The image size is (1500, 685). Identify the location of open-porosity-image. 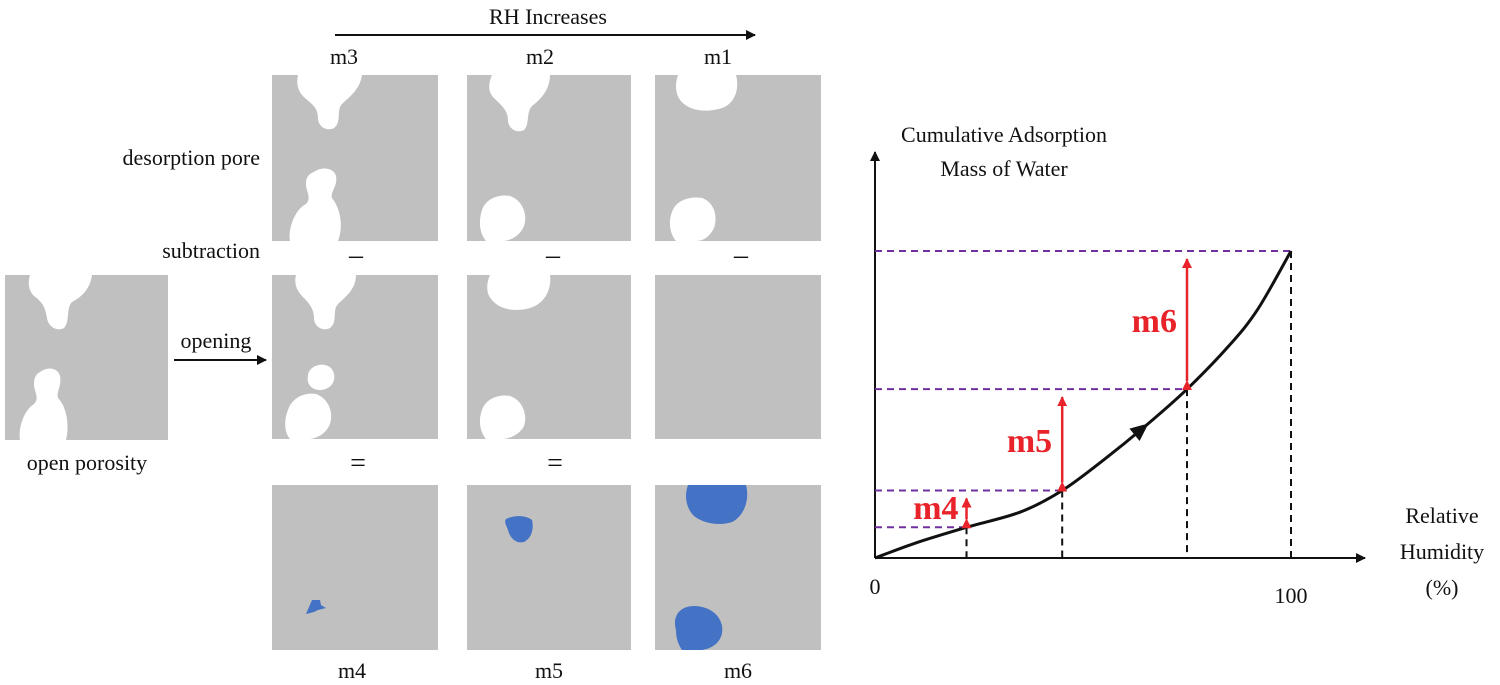
(86, 357).